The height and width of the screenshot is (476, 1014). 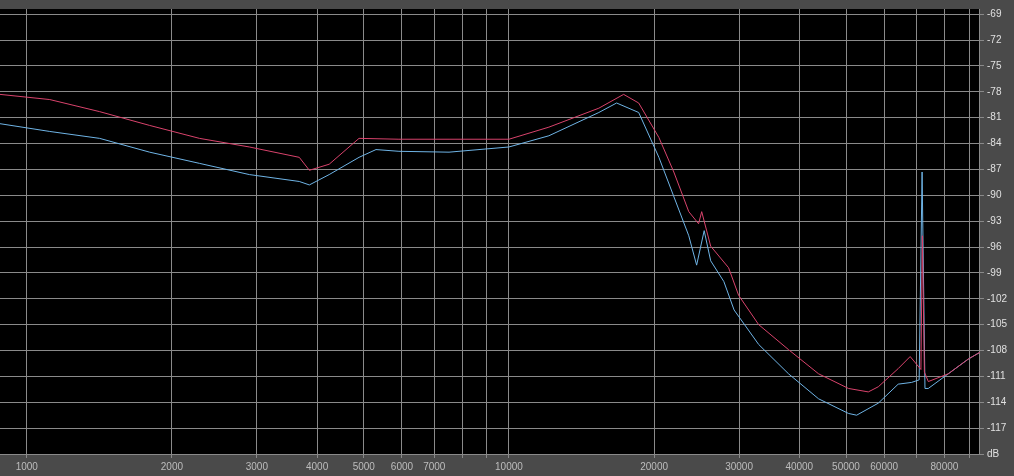 I want to click on x-tick-label: 1000, so click(x=27, y=466).